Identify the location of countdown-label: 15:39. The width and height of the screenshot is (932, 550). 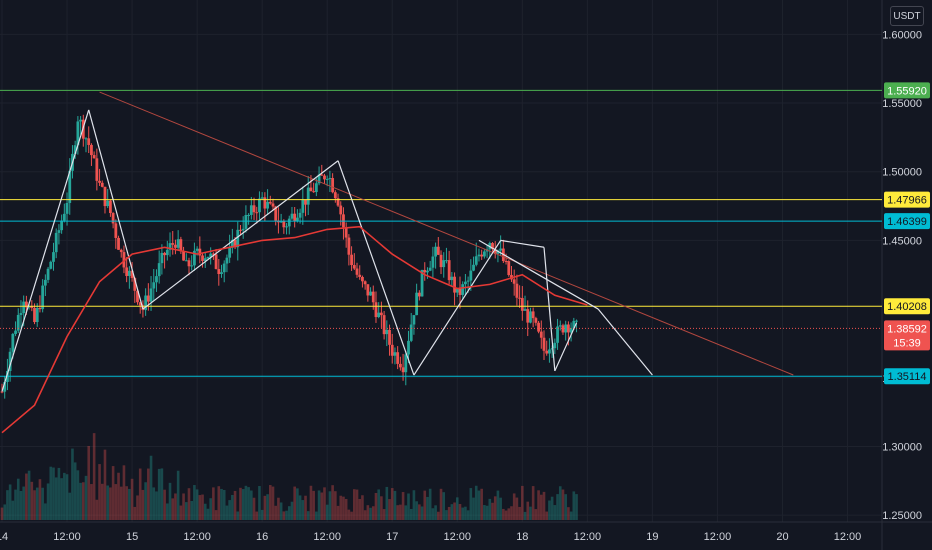
(907, 343).